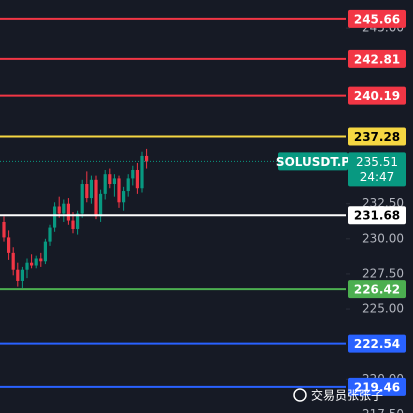  I want to click on y-tick-label: 225.00, so click(383, 309).